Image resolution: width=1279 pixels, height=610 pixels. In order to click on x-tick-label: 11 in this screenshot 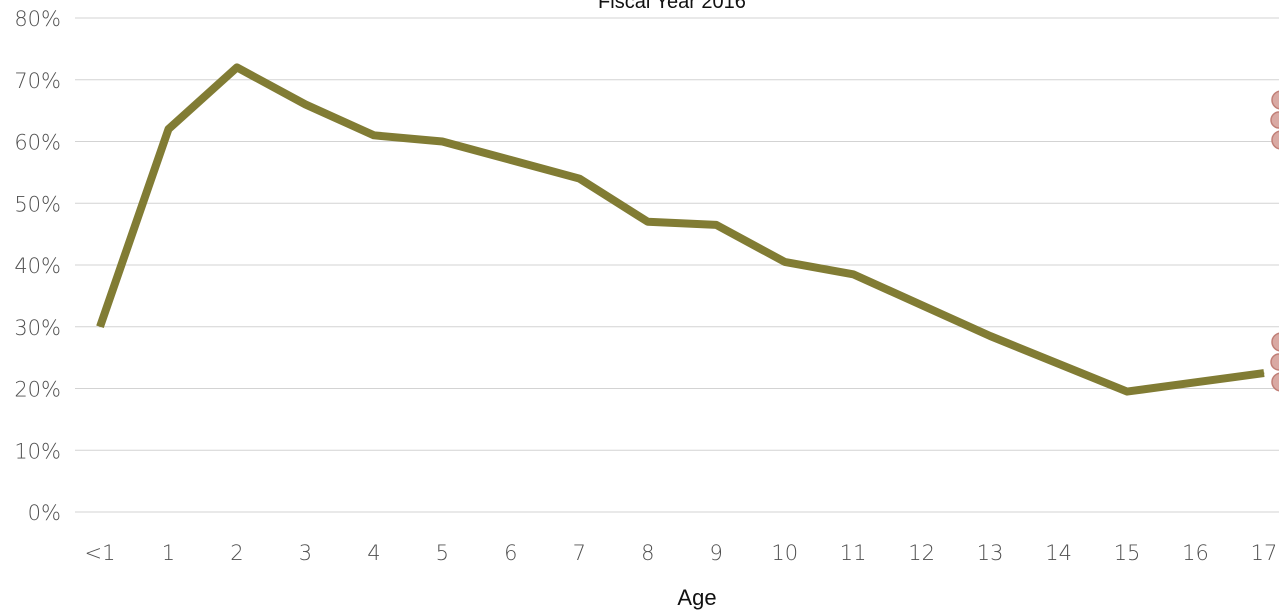, I will do `click(853, 553)`.